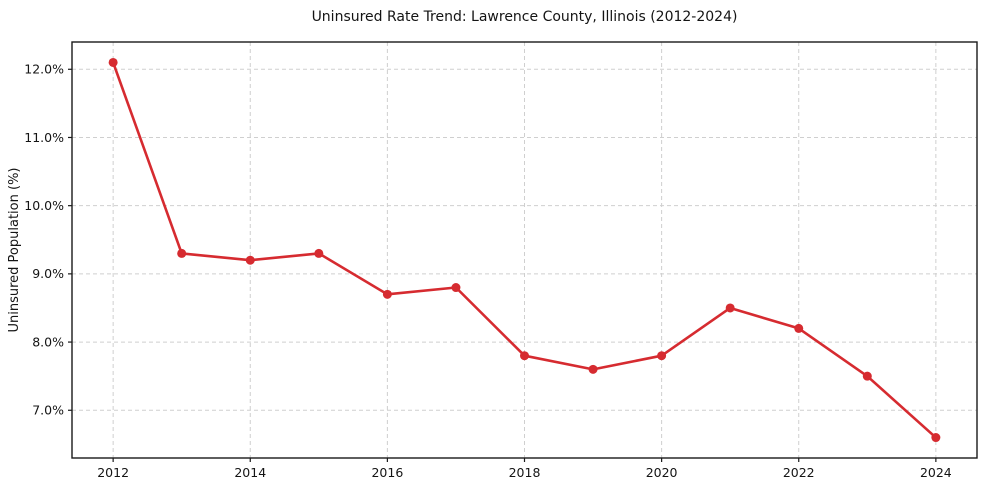 The height and width of the screenshot is (490, 989). Describe the element at coordinates (14, 250) in the screenshot. I see `y-axis-label: Uninsured Population (%)` at that location.